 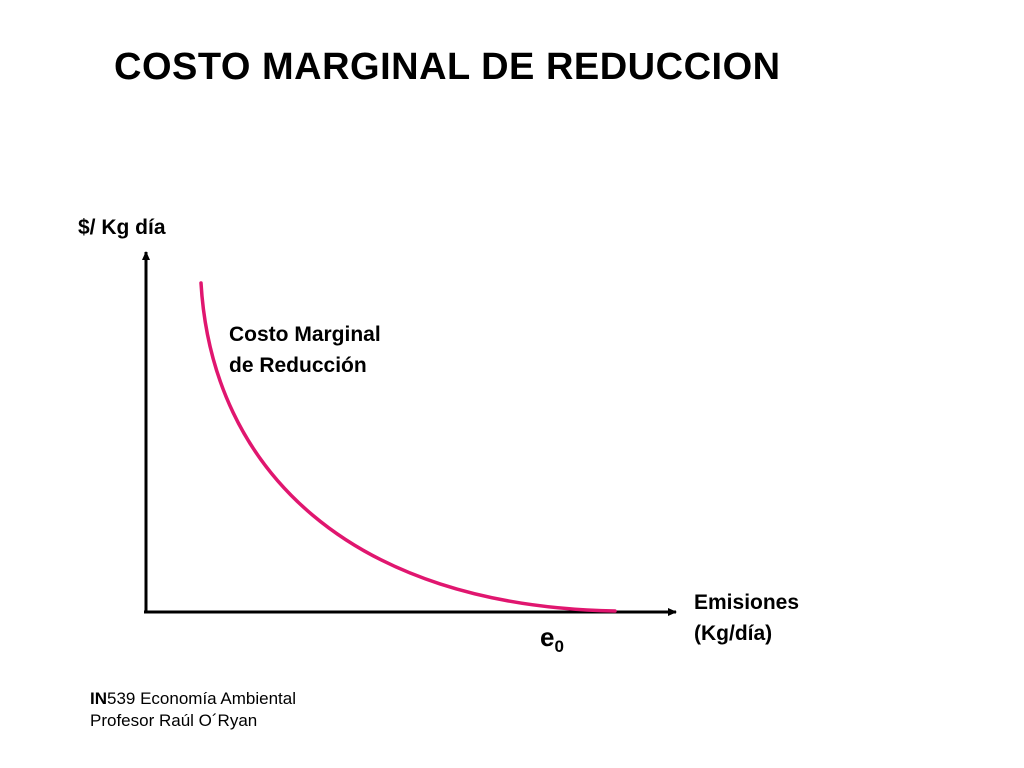 I want to click on x-axis-label-line2: (Kg/día), so click(x=733, y=633).